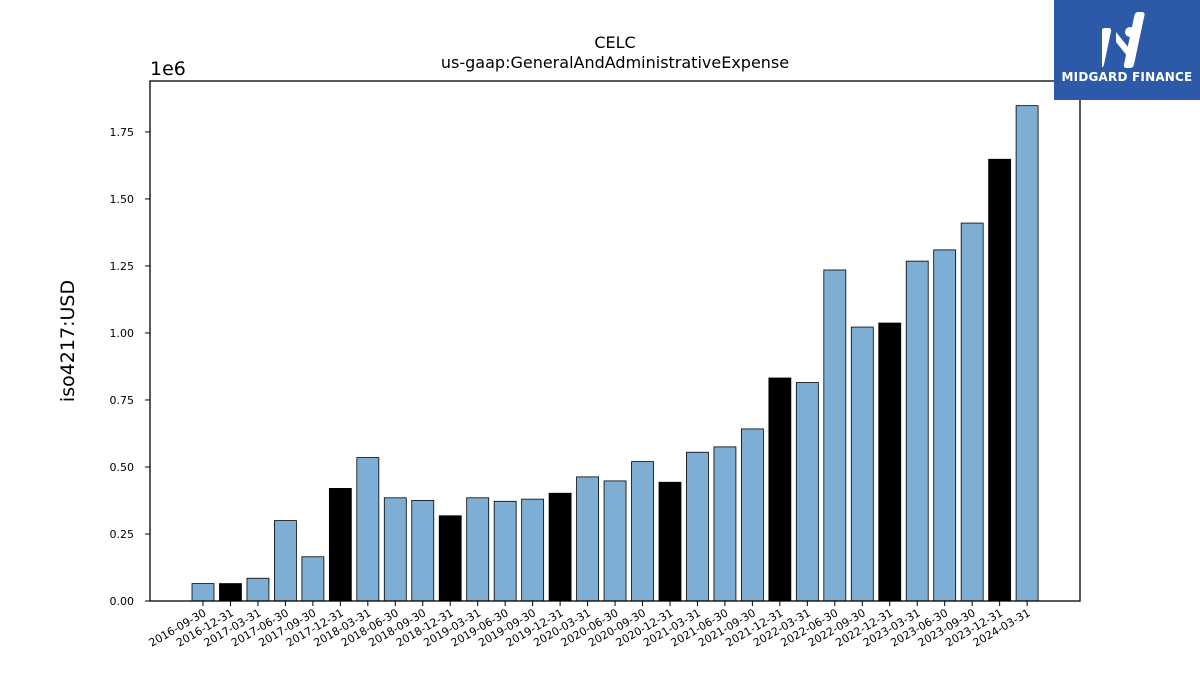 The height and width of the screenshot is (675, 1200). Describe the element at coordinates (168, 69) in the screenshot. I see `y-scale-label: 1e6` at that location.